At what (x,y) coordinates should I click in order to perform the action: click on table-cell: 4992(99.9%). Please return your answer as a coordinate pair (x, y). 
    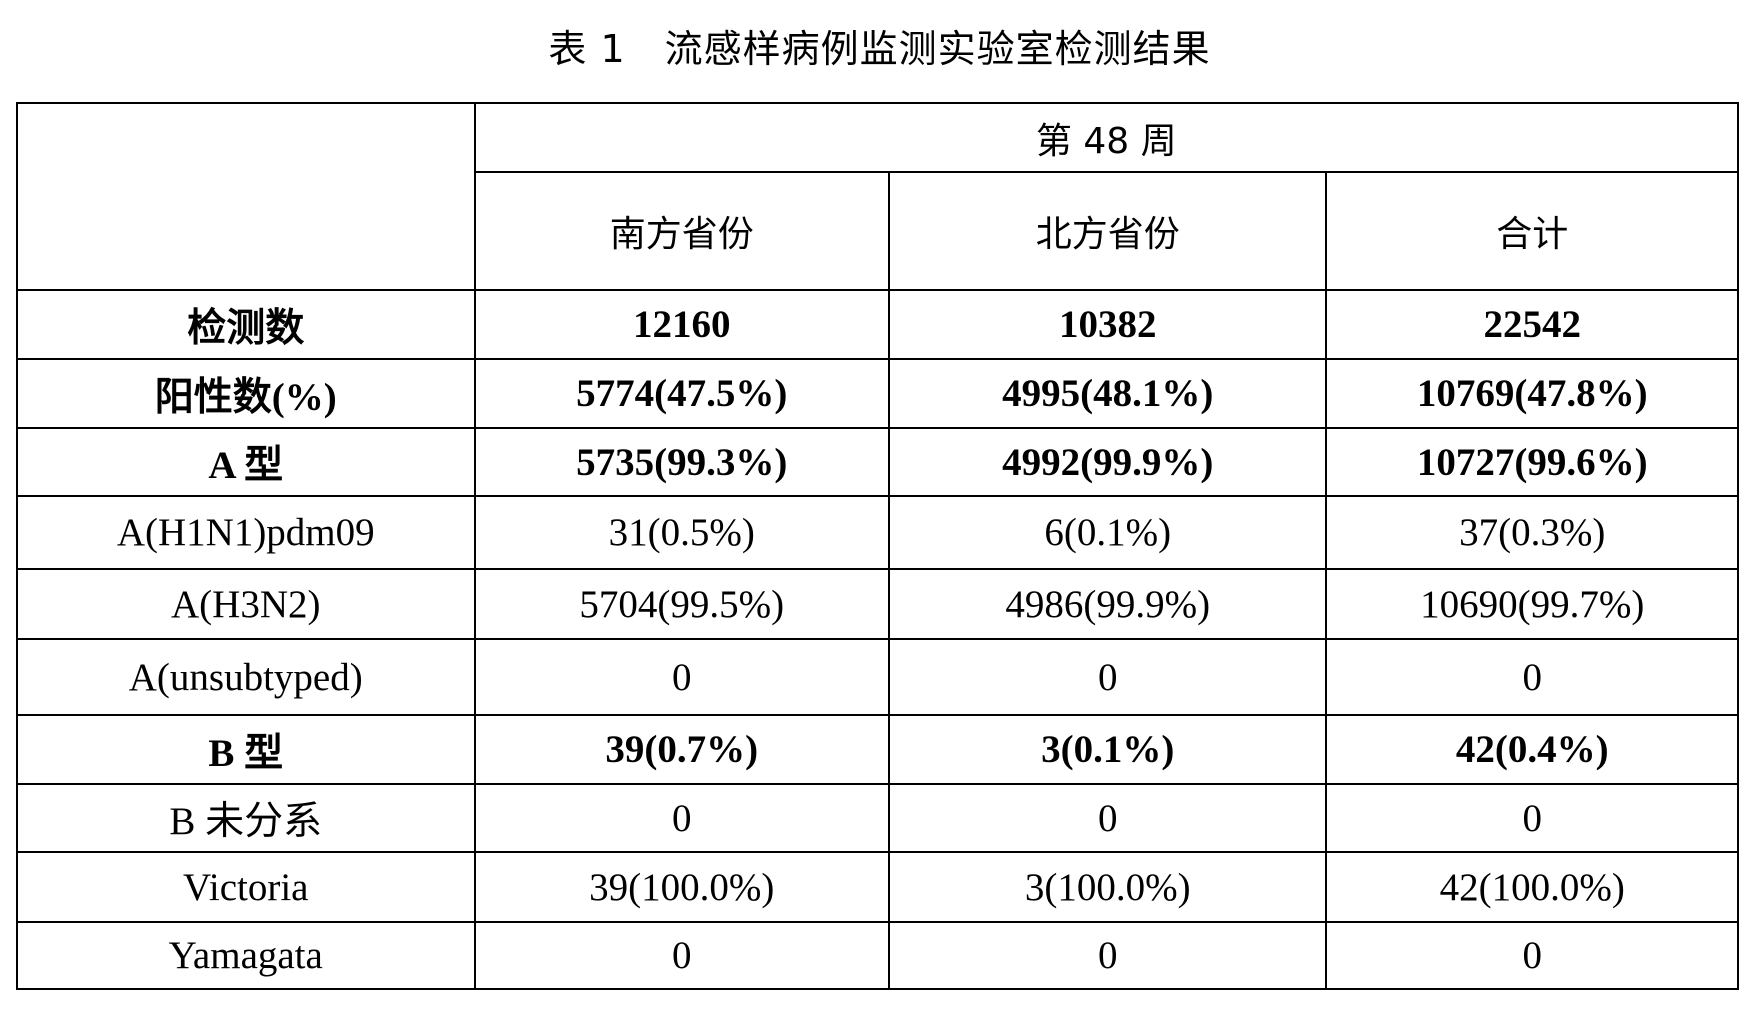
    Looking at the image, I should click on (1107, 462).